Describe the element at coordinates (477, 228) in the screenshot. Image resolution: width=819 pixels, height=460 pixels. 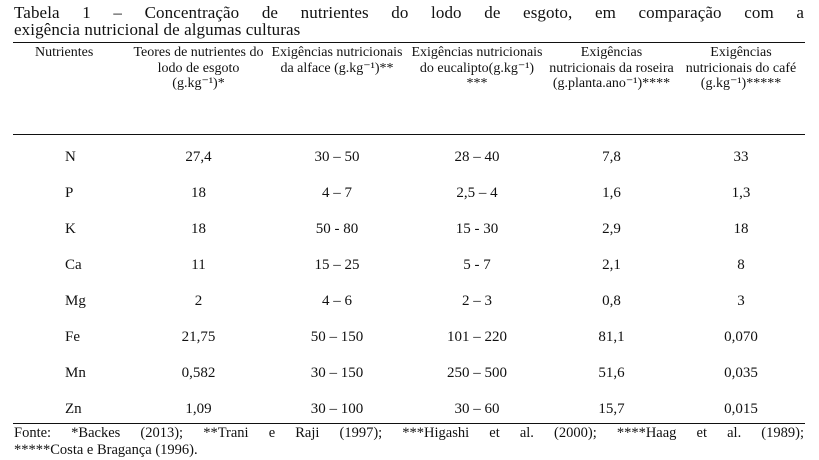
I see `table-cell: 15 - 30` at that location.